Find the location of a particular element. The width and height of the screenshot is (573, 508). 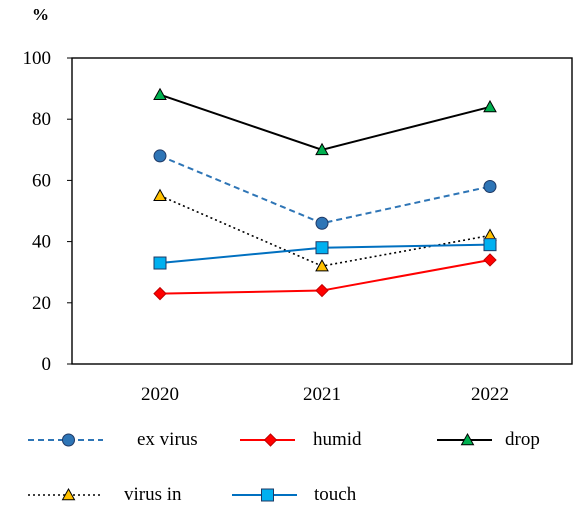

series-line-virus-in is located at coordinates (325, 230).